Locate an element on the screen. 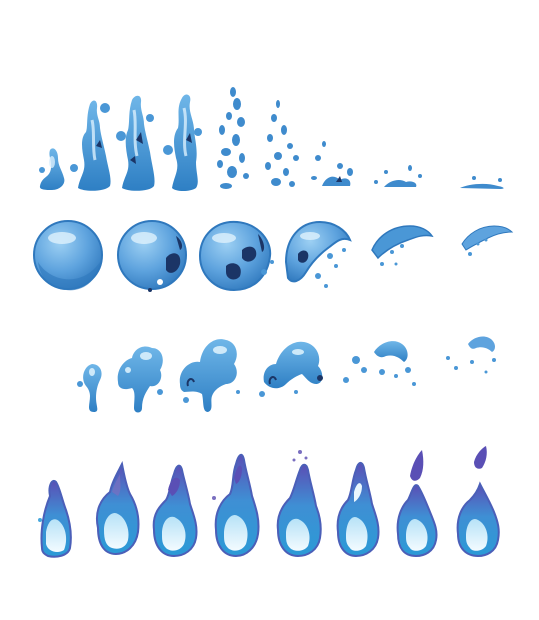  bursting-bubble-row is located at coordinates (273, 256).